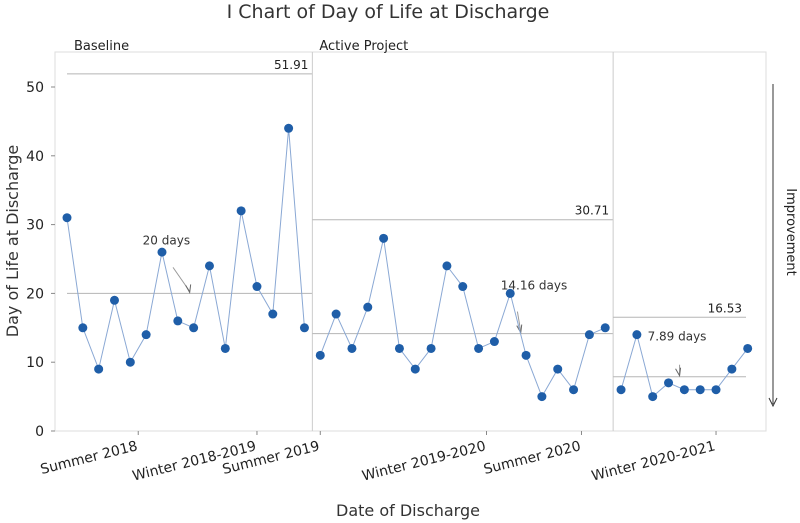  What do you see at coordinates (532, 458) in the screenshot?
I see `x-tick-label: Summer 2020` at bounding box center [532, 458].